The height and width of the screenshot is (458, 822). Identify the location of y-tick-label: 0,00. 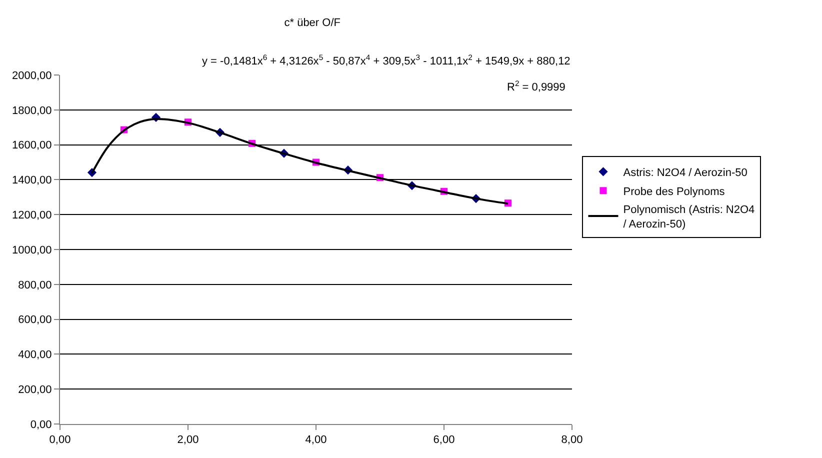
(41, 424).